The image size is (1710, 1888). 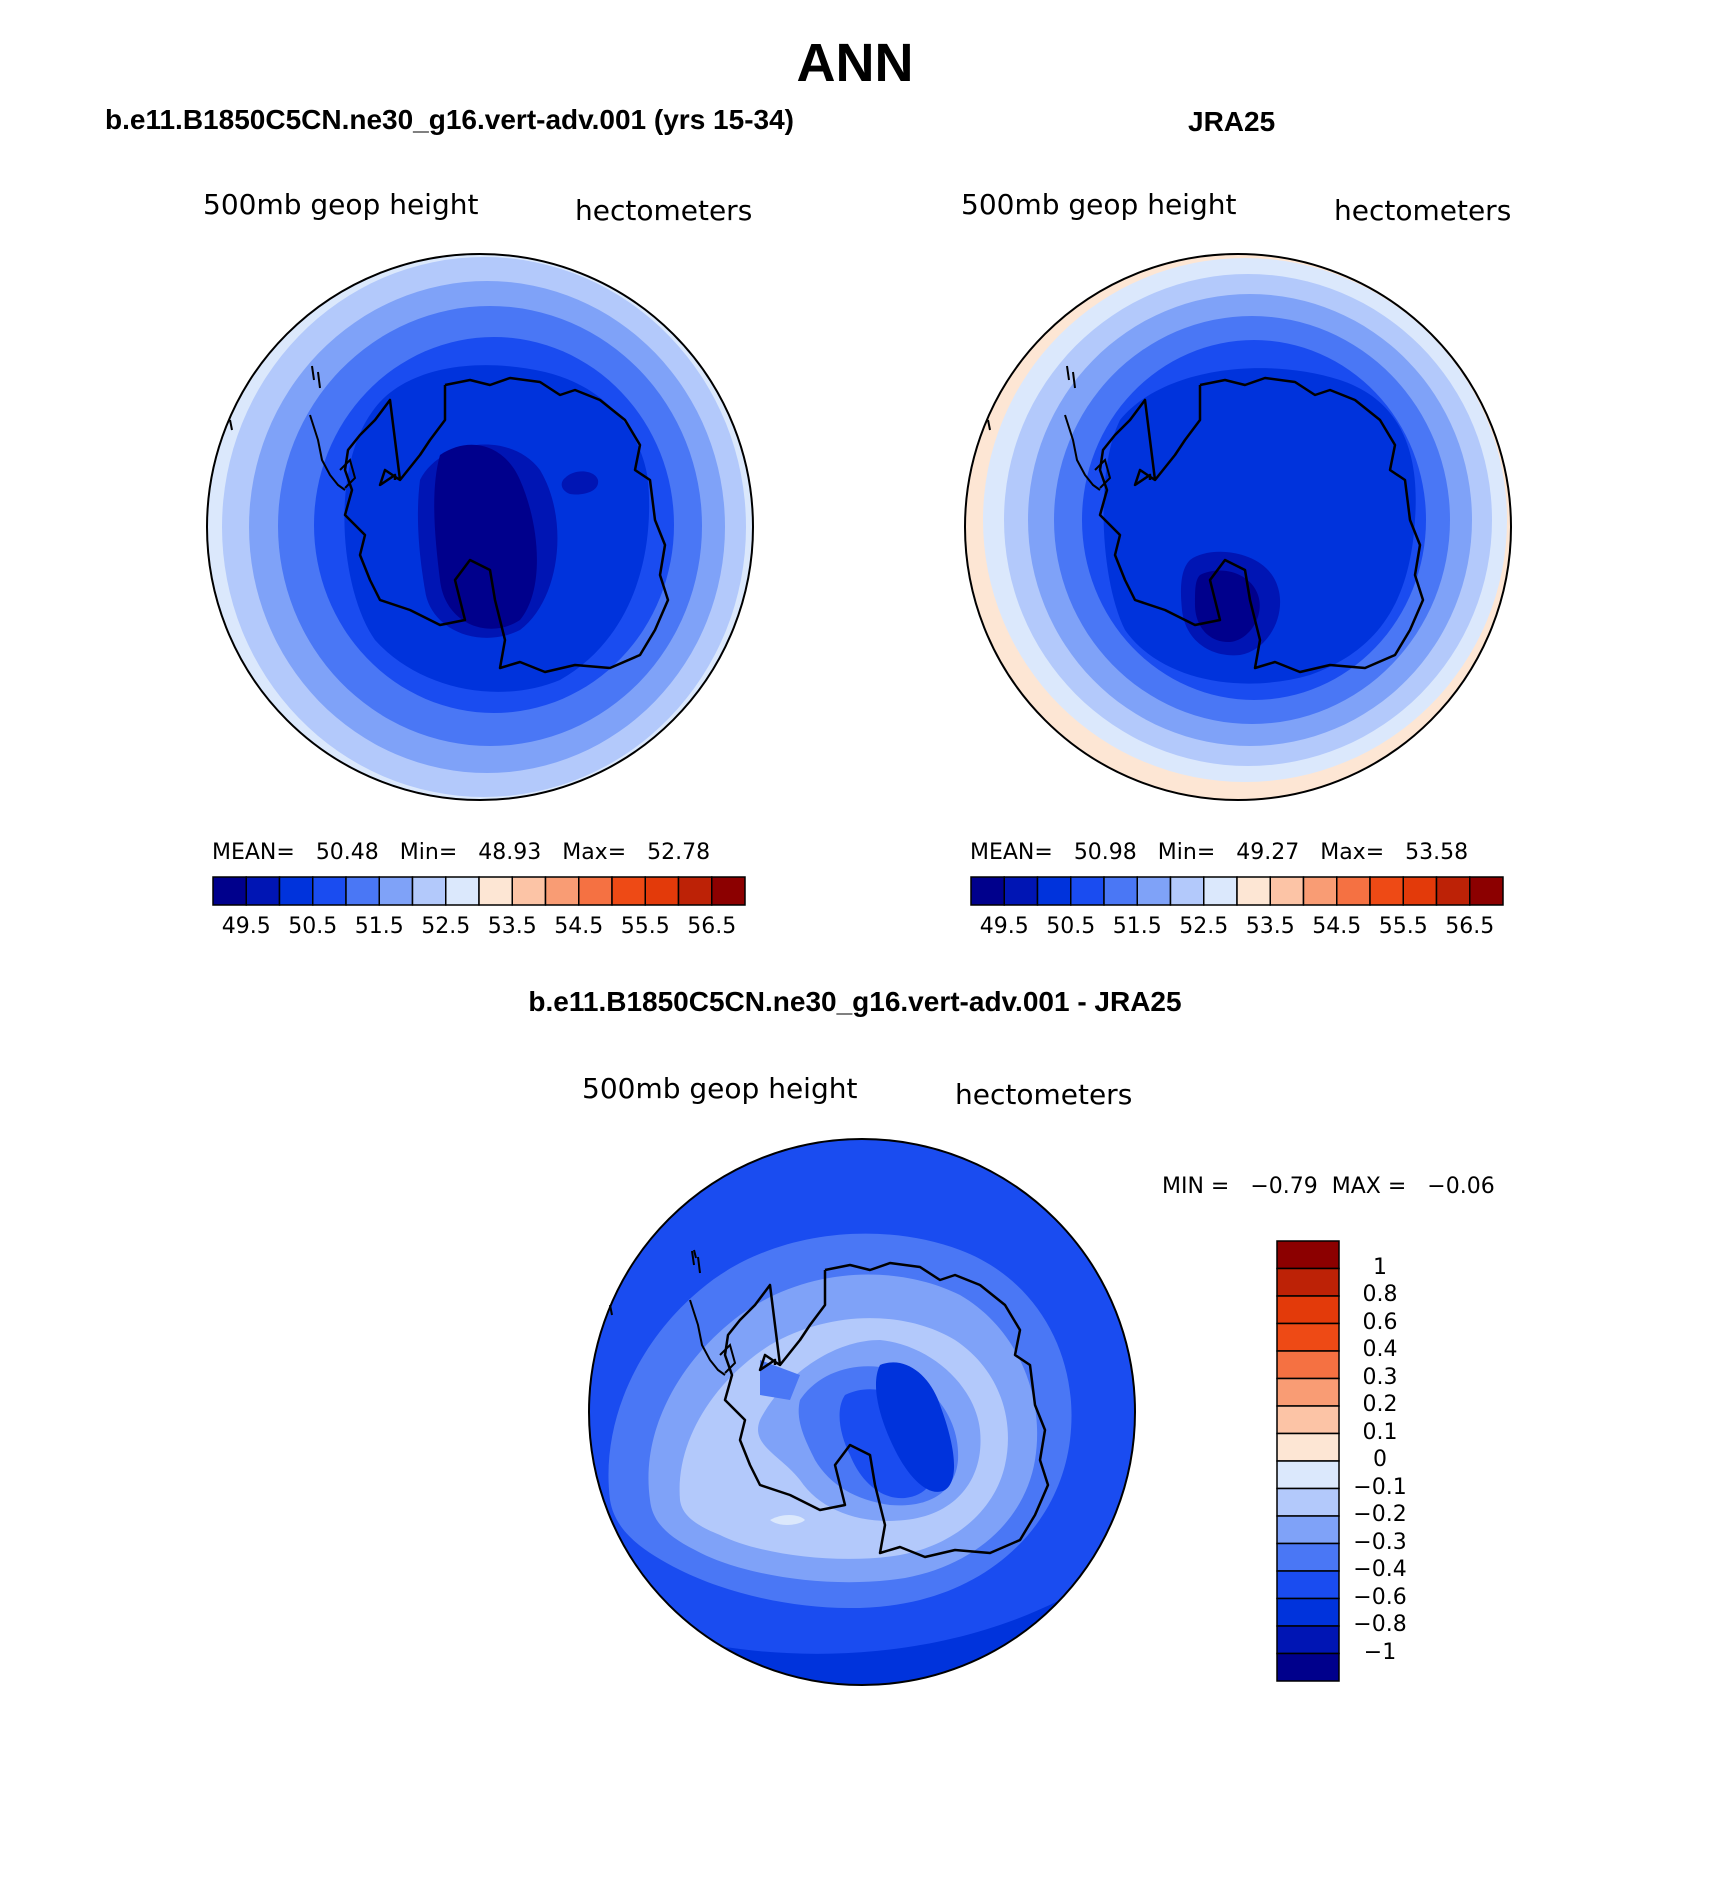 I want to click on colorbar-difference-tick-label: 0.8, so click(x=1380, y=1294).